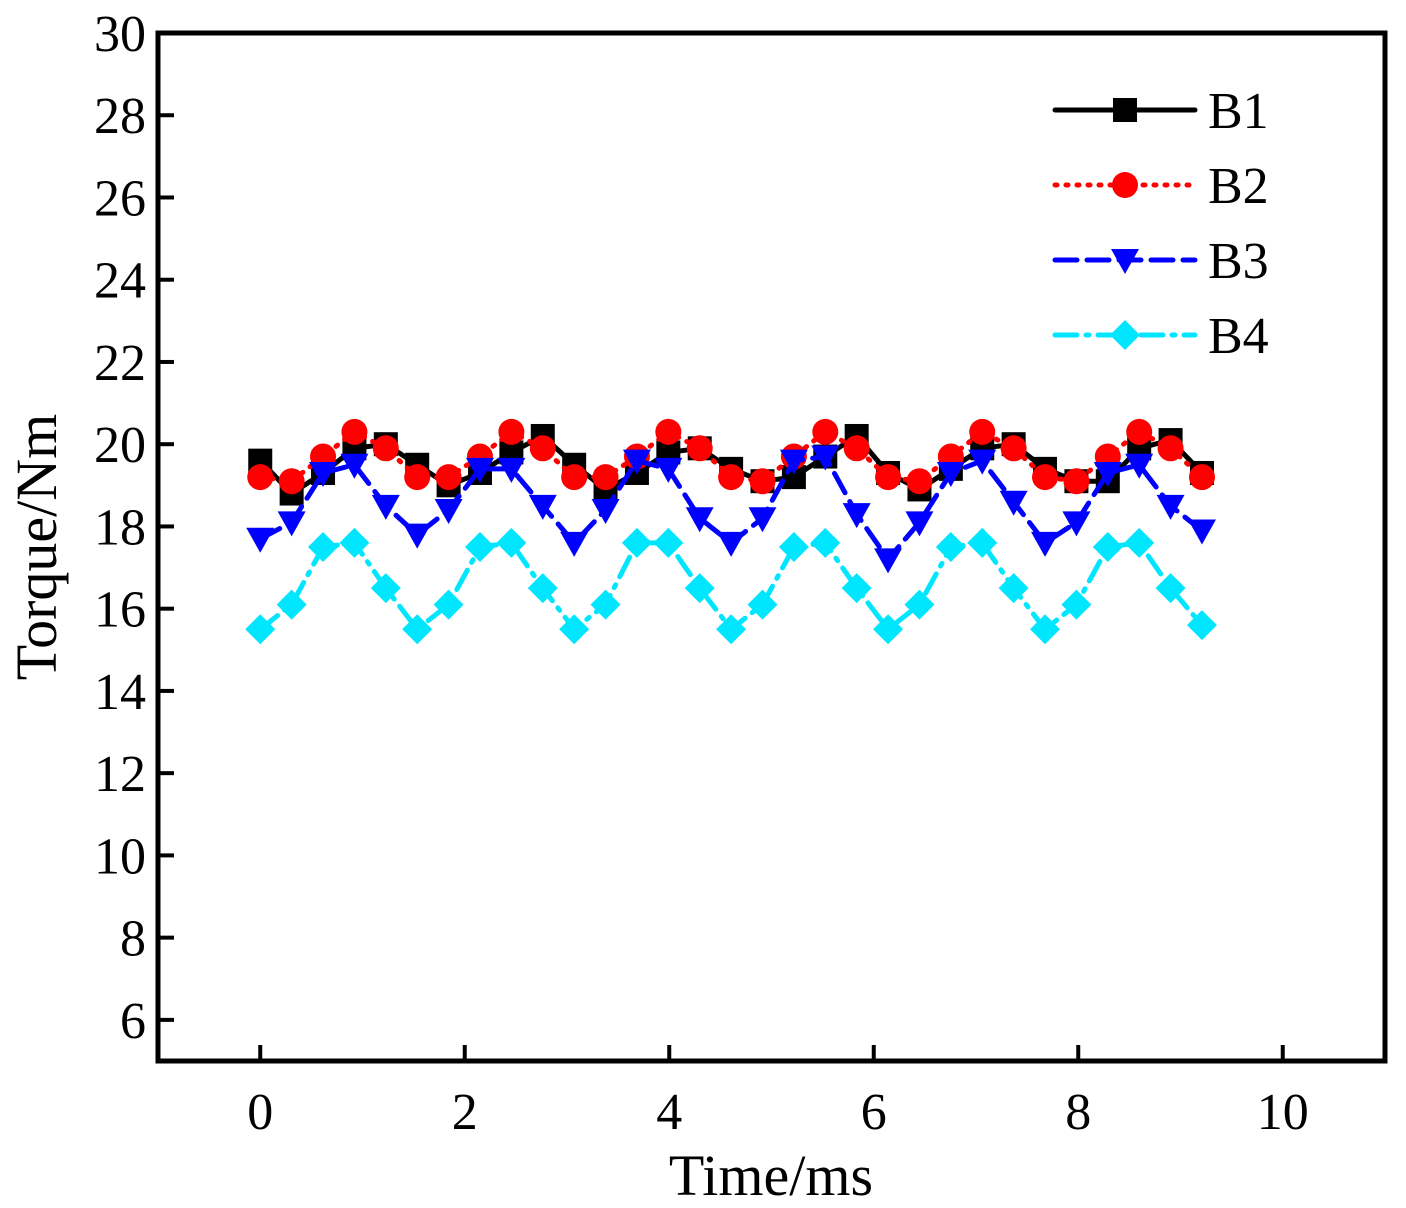  Describe the element at coordinates (1125, 185) in the screenshot. I see `legend-marker-B2` at that location.